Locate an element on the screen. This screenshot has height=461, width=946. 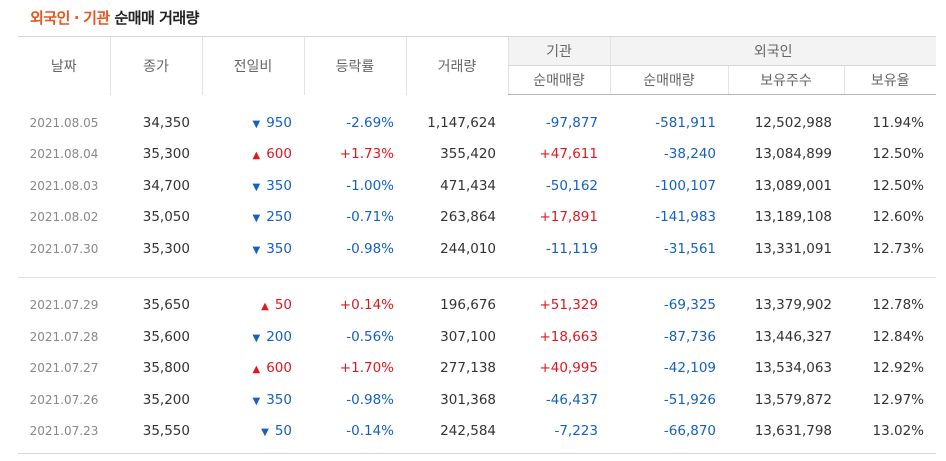
rate-cell: -1.00% is located at coordinates (370, 185).